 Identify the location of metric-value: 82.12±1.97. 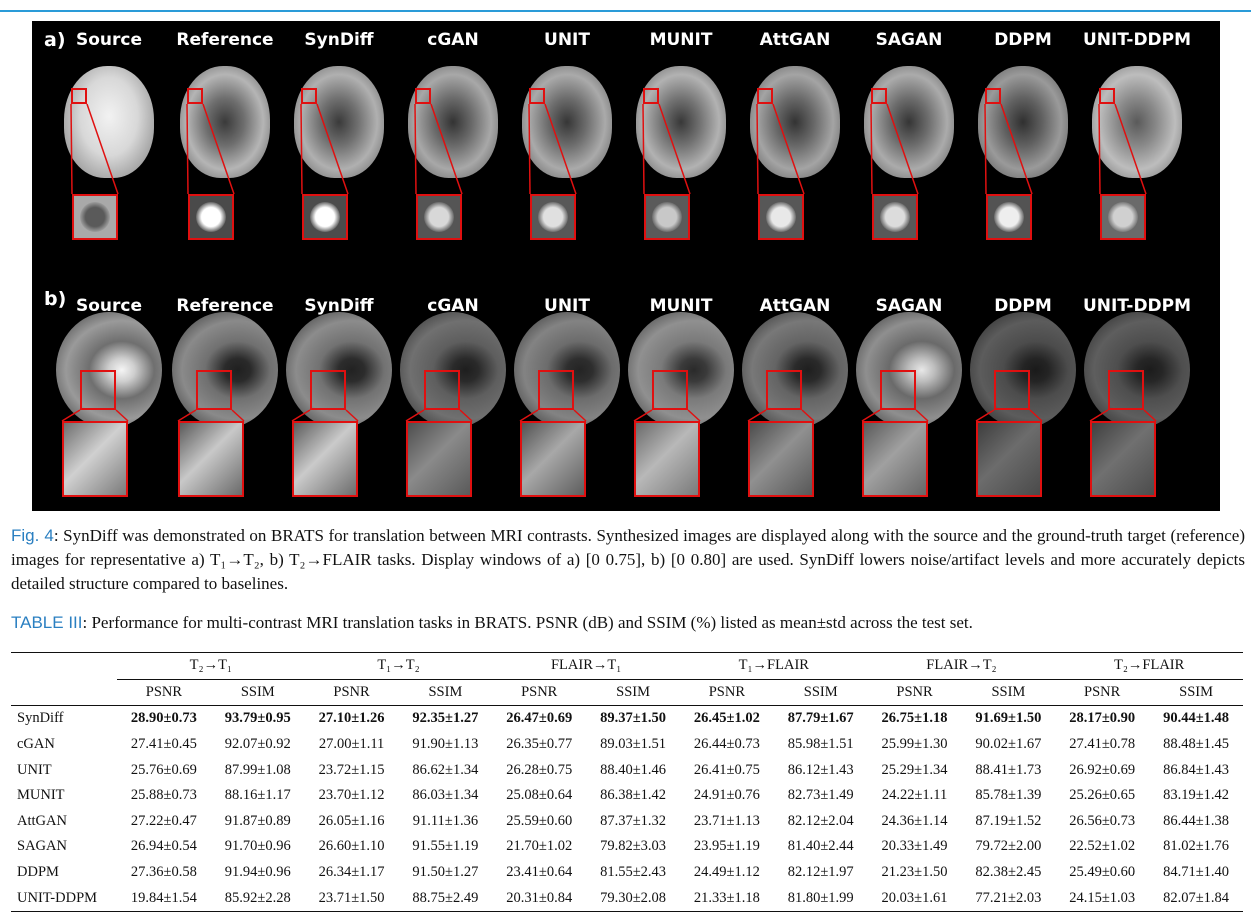
(820, 872).